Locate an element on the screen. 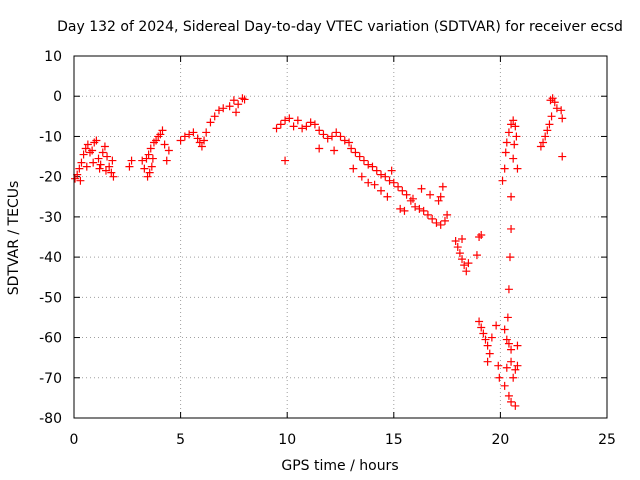  x-tick-label: 15 is located at coordinates (394, 440).